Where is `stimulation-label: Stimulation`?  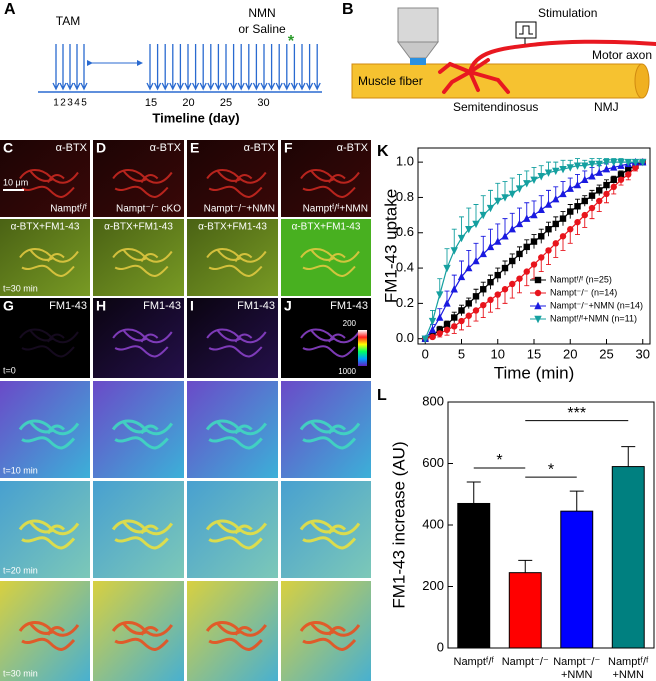 stimulation-label: Stimulation is located at coordinates (567, 13).